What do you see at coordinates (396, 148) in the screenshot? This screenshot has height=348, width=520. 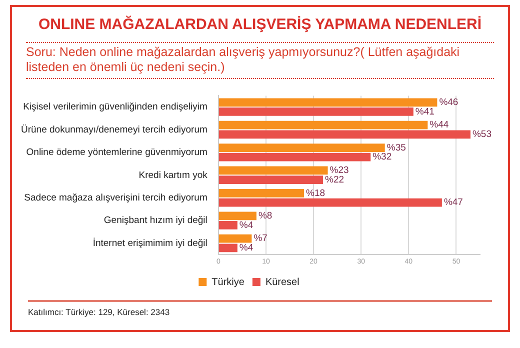 I see `data-label: %35` at bounding box center [396, 148].